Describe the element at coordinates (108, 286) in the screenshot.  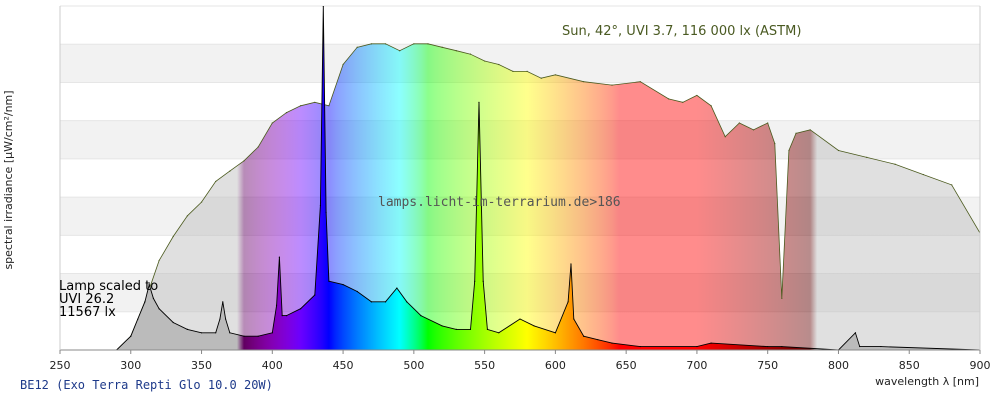
I see `lamp-annotation-line-1: Lamp scaled to` at that location.